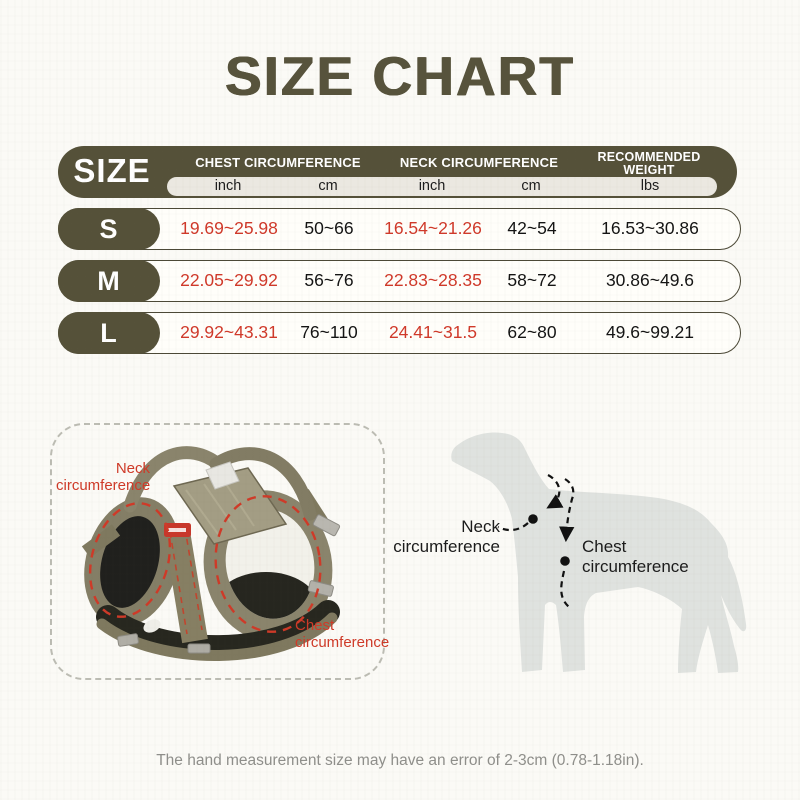 The image size is (800, 800). I want to click on cell-m-weight-lbs: 30.86~49.6, so click(650, 280).